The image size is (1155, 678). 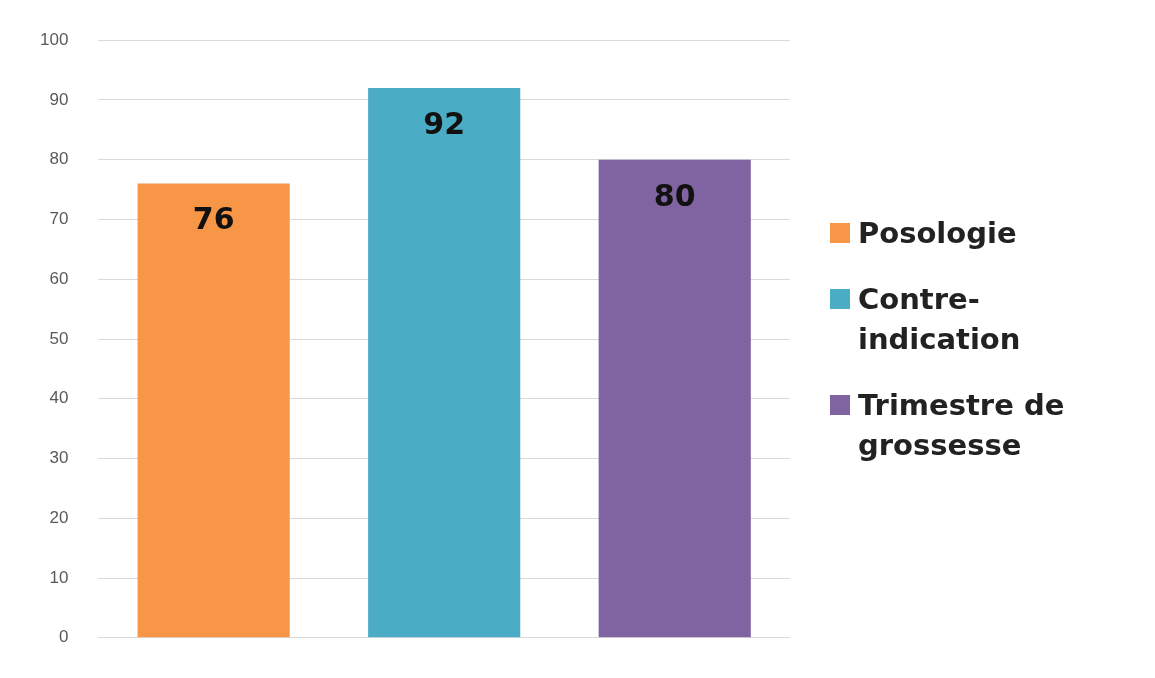 I want to click on y-tick-label: 100, so click(x=54, y=39).